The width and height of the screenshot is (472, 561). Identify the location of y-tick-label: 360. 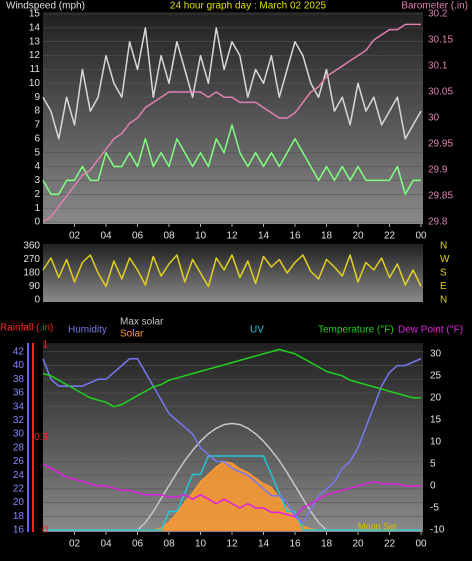
(31, 246).